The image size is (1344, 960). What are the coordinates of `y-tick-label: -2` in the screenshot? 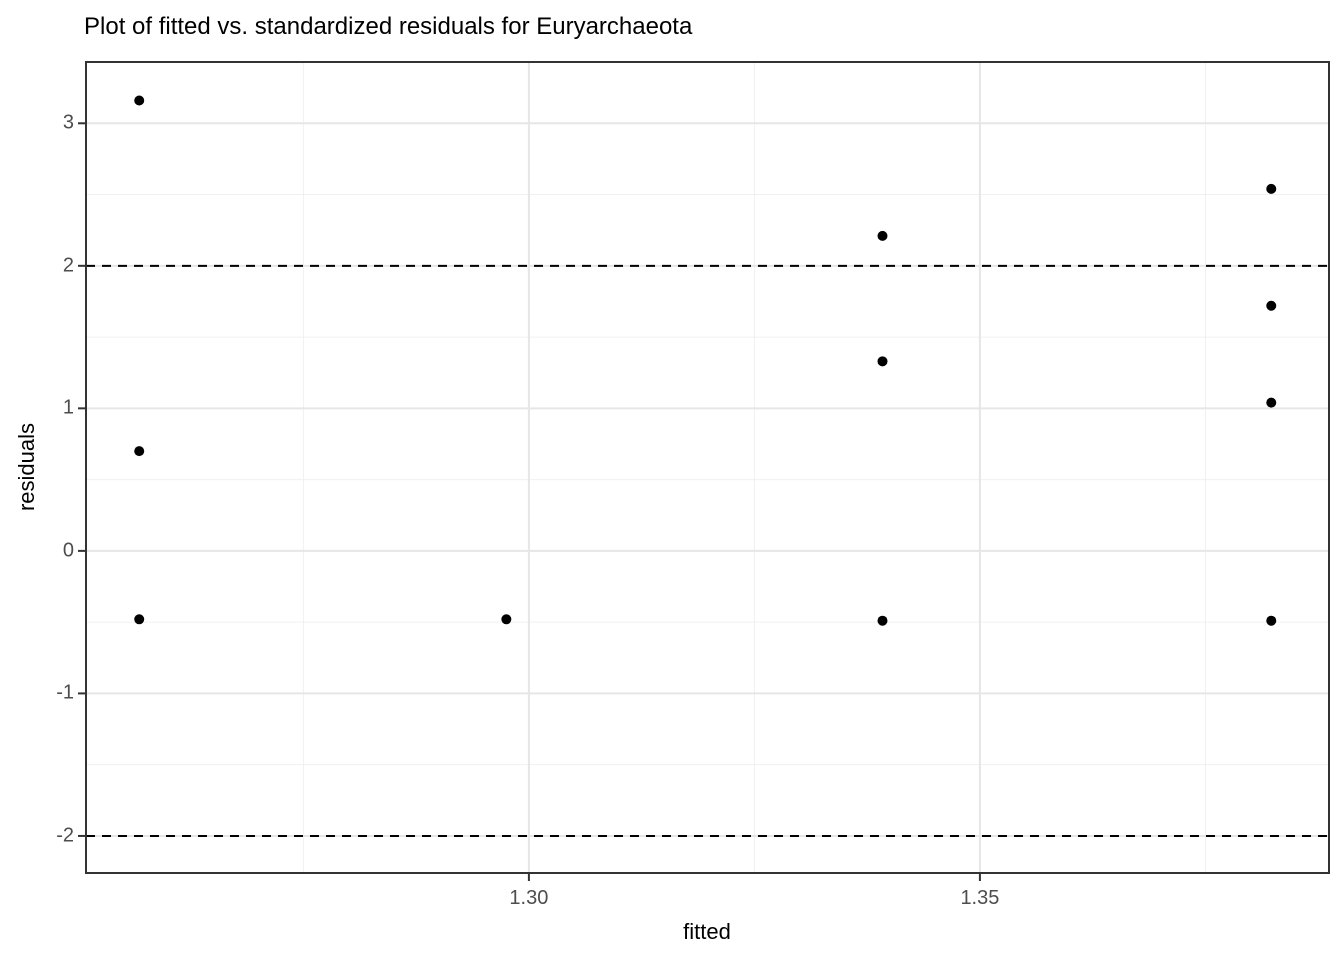 It's located at (65, 835).